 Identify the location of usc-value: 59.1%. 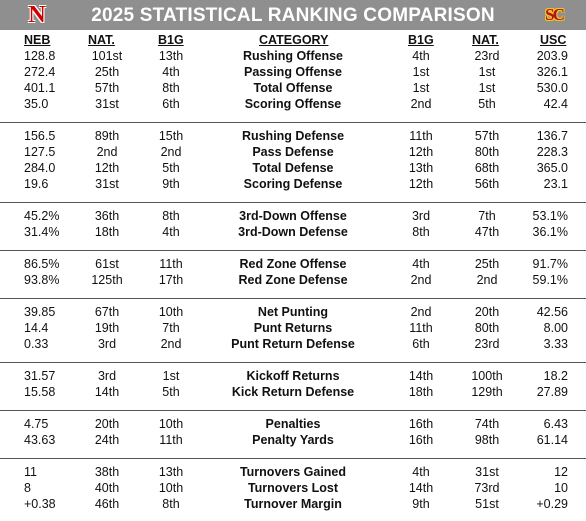
(550, 280).